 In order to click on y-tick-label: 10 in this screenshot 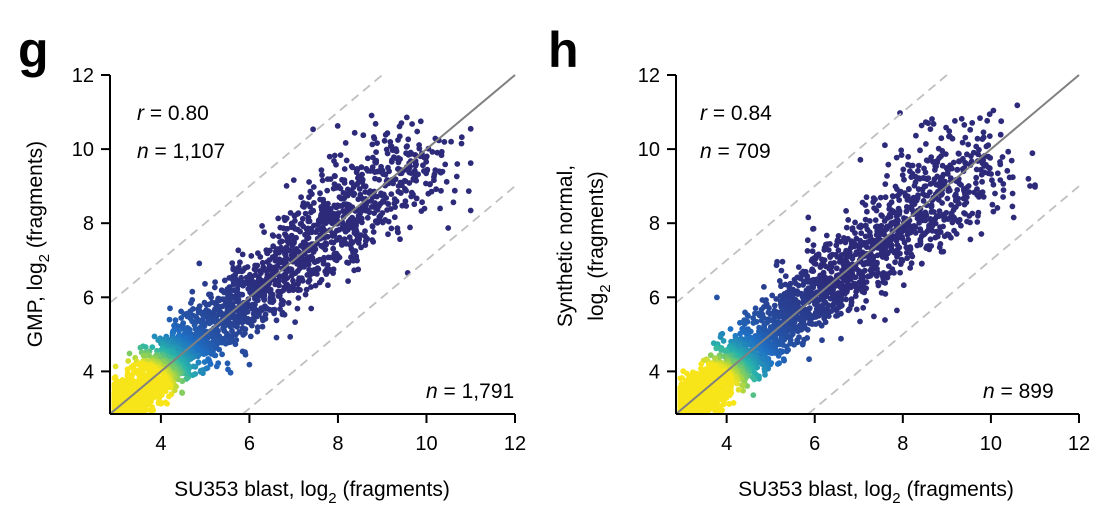, I will do `click(83, 150)`.